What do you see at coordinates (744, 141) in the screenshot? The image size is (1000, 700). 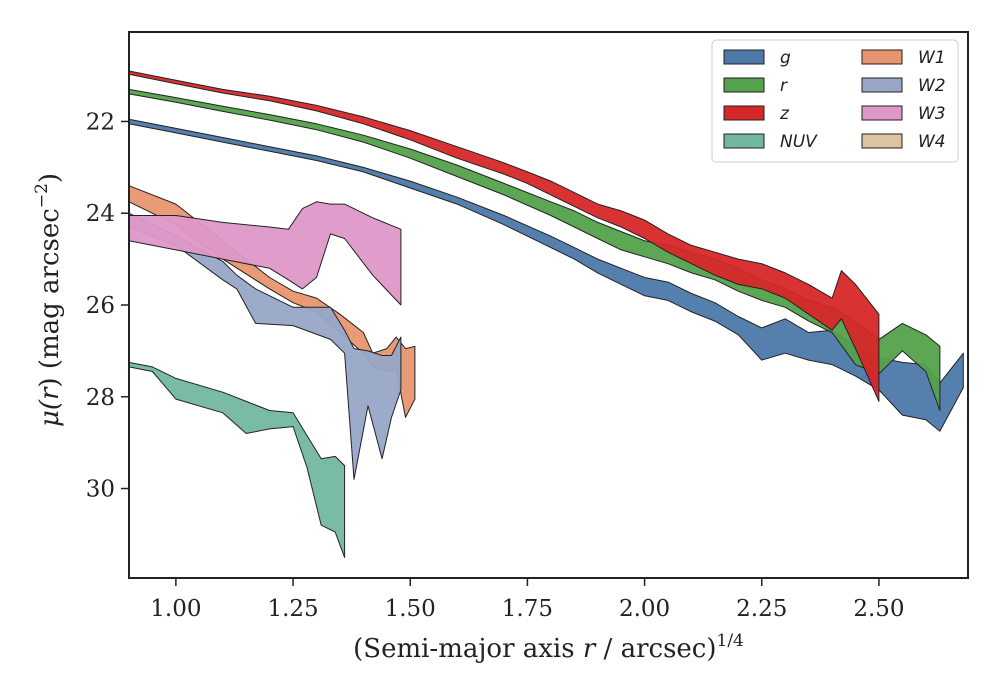 I see `legend-swatch-nuv` at bounding box center [744, 141].